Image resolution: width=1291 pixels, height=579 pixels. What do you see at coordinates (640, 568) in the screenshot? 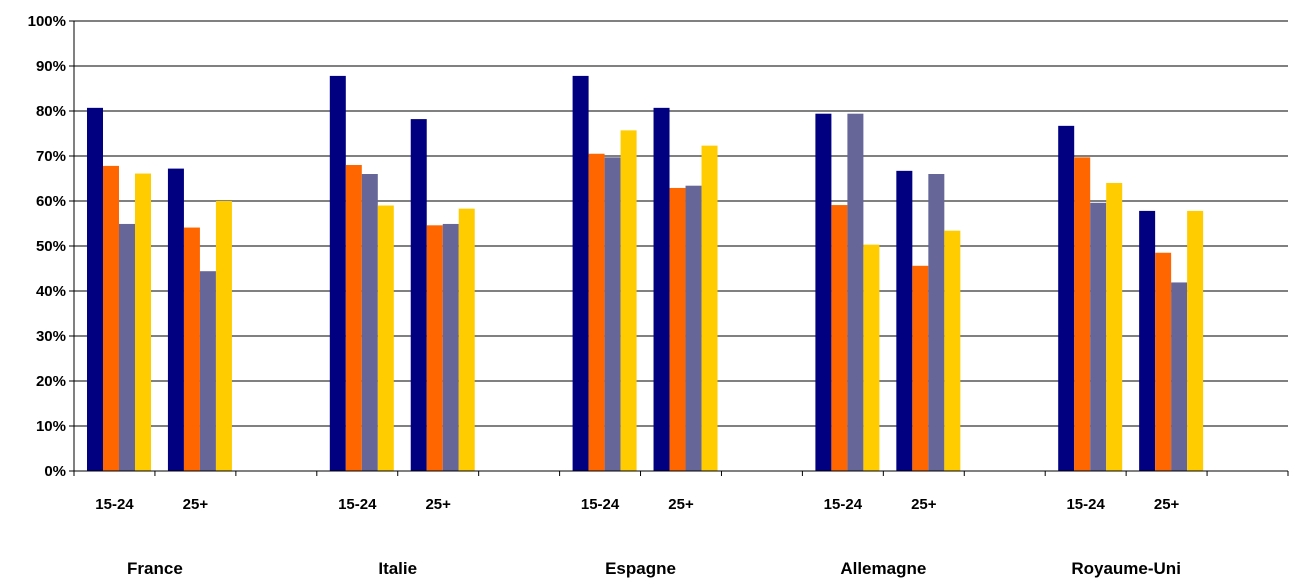
I see `x-group-label: Espagne` at bounding box center [640, 568].